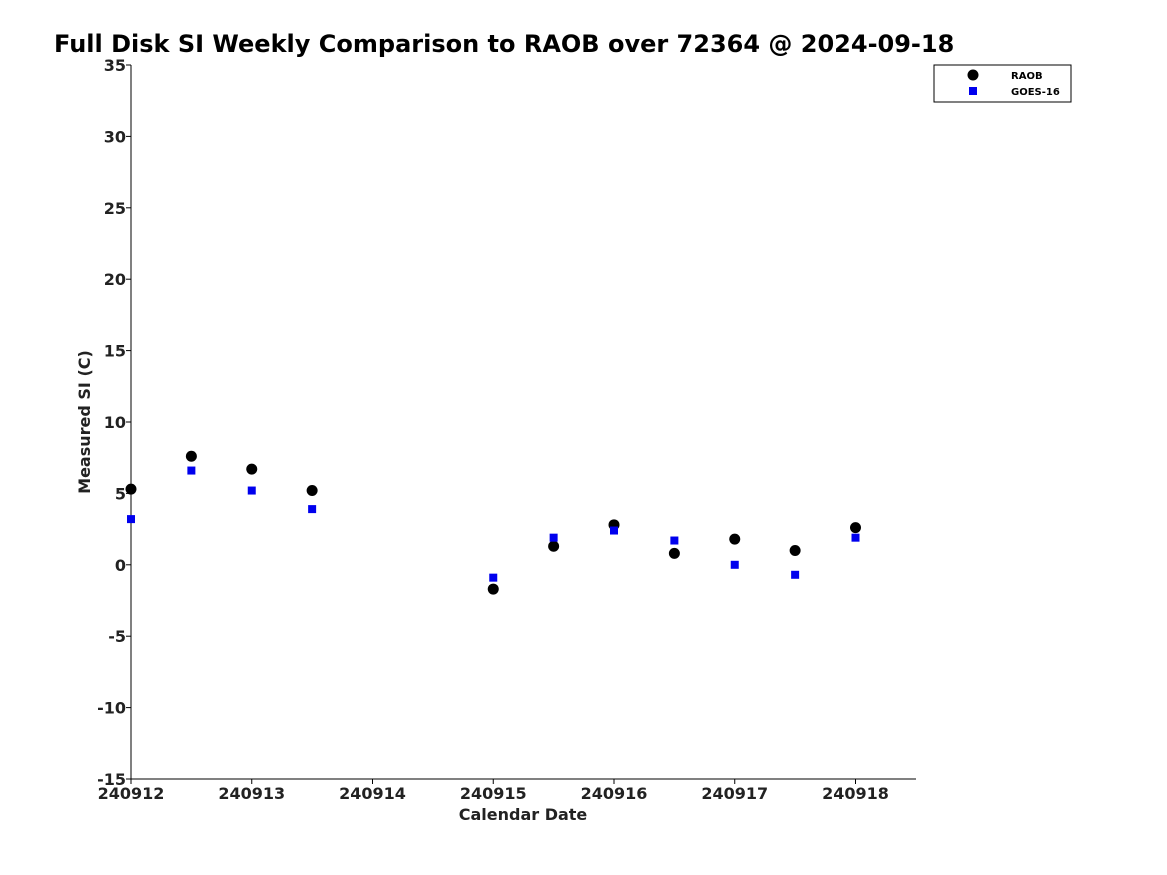 This screenshot has height=875, width=1167. Describe the element at coordinates (973, 75) in the screenshot. I see `legend-marker-raob` at that location.